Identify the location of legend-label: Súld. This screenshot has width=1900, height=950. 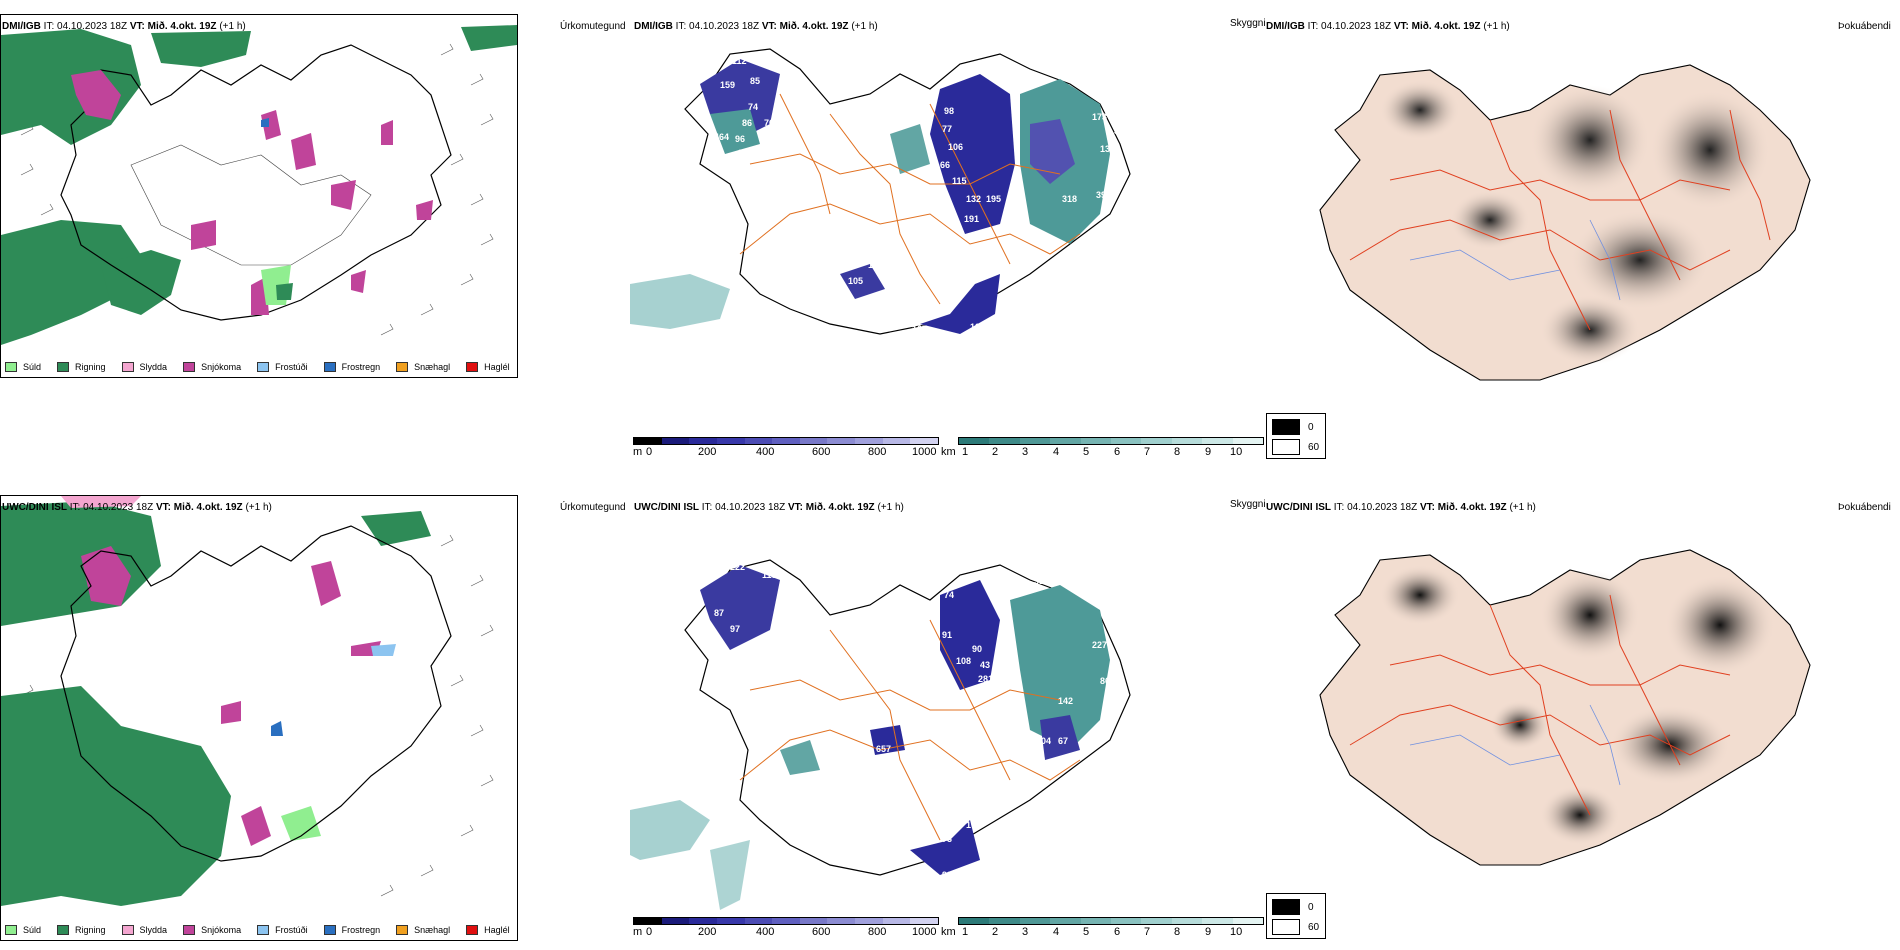
(32, 930).